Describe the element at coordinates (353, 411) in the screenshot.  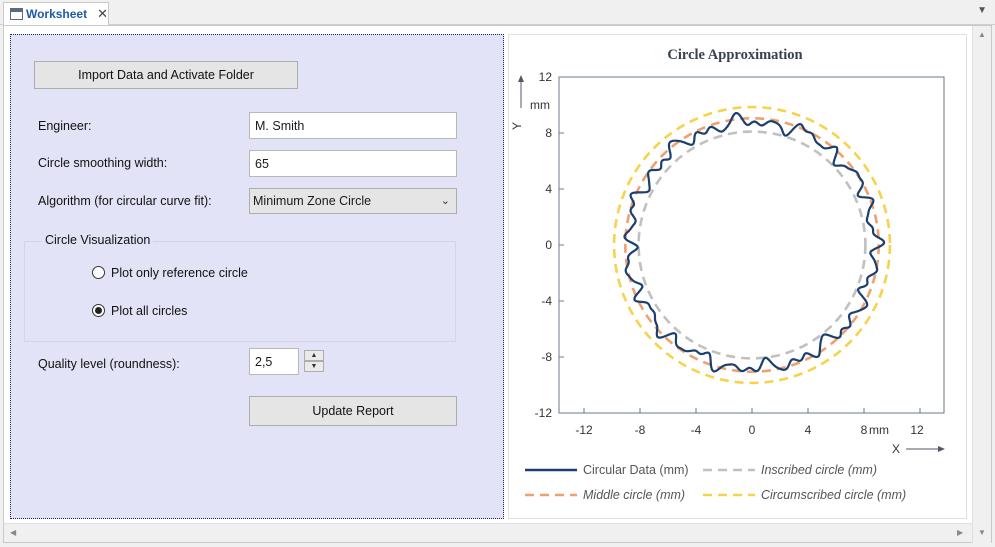
I see `update-report-button: Update Report` at that location.